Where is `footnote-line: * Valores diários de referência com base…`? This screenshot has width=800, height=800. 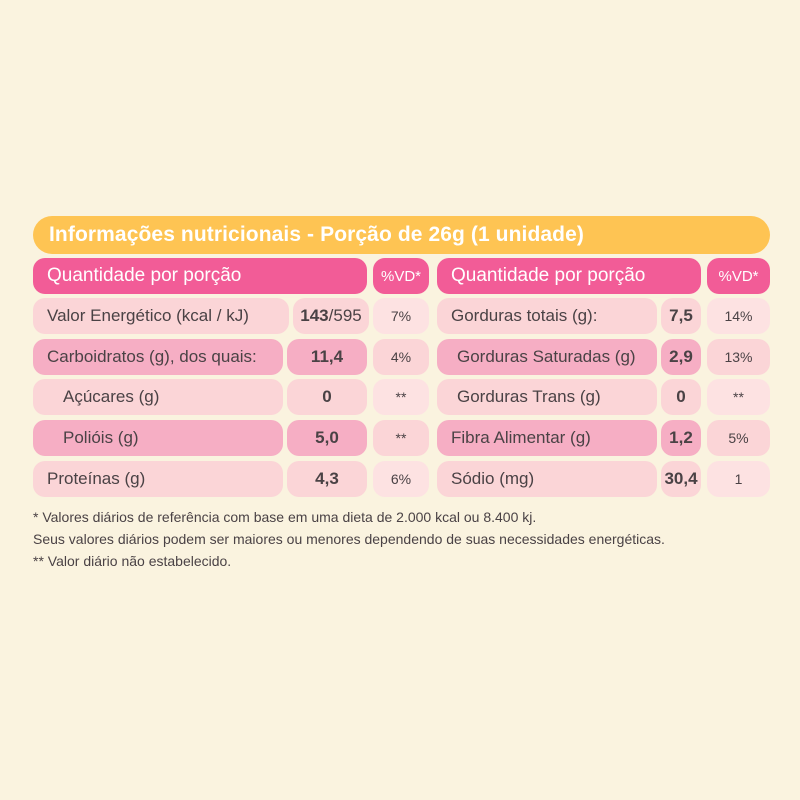
footnote-line: * Valores diários de referência com base… is located at coordinates (285, 517).